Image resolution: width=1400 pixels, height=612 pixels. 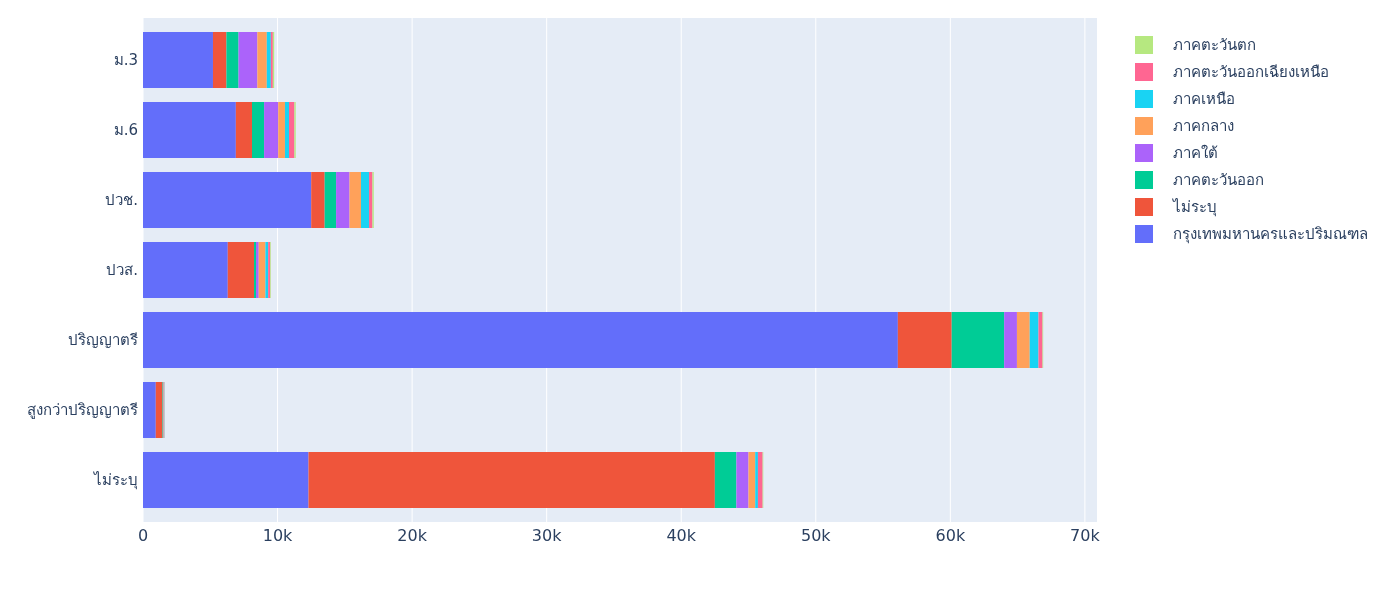 What do you see at coordinates (1251, 72) in the screenshot?
I see `legend-label: ภาคตะวันออกเฉียงเหนือ` at bounding box center [1251, 72].